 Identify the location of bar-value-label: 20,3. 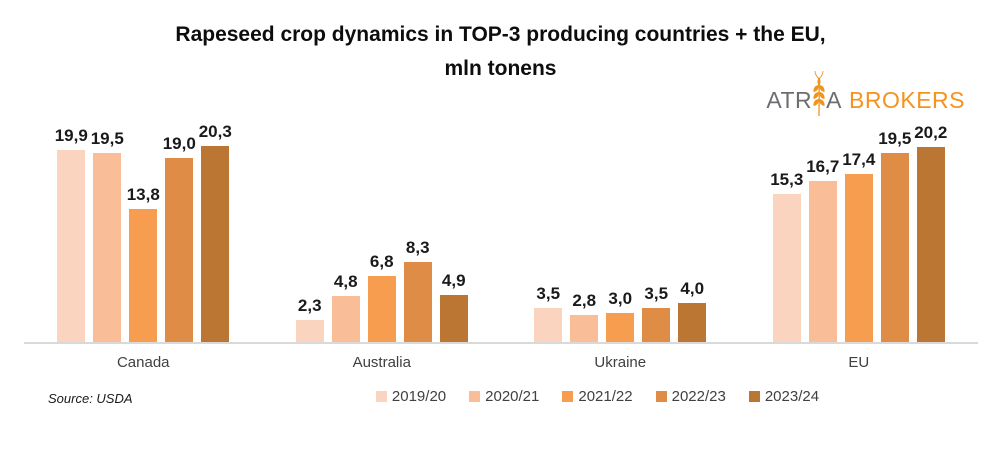
(215, 131).